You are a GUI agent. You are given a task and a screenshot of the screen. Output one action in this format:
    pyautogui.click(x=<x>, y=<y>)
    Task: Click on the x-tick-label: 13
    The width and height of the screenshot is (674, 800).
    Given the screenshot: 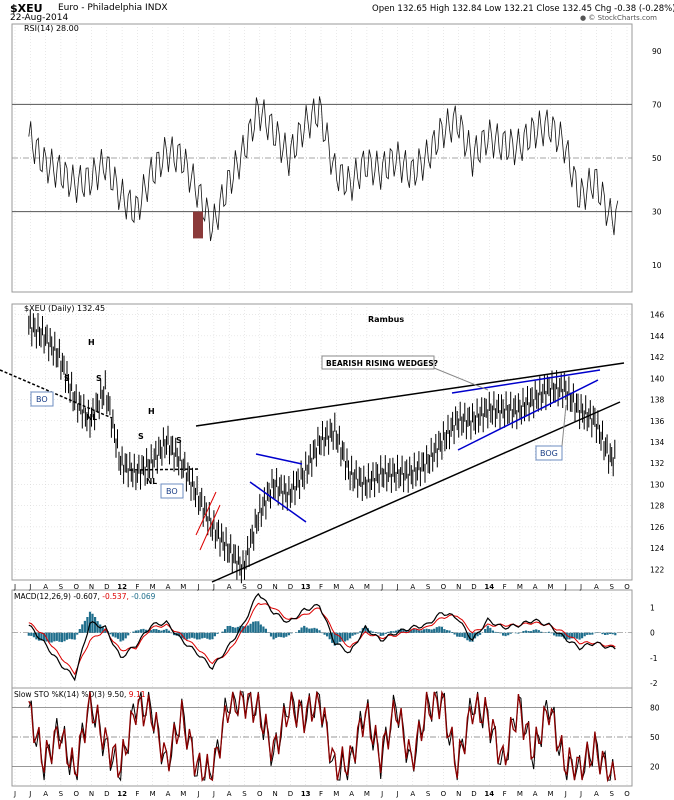 What is the action you would take?
    pyautogui.click(x=306, y=587)
    